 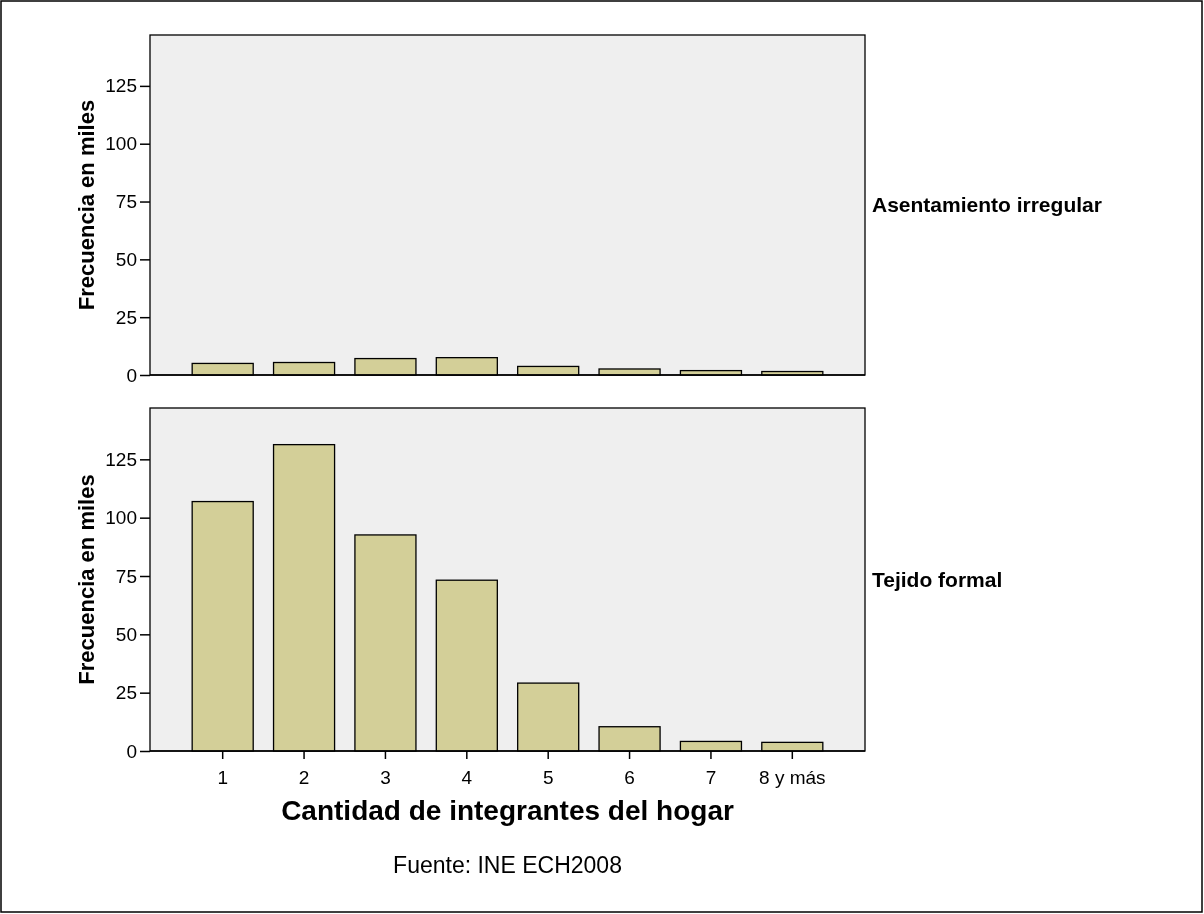 What do you see at coordinates (304, 777) in the screenshot?
I see `x-tick-label: 2` at bounding box center [304, 777].